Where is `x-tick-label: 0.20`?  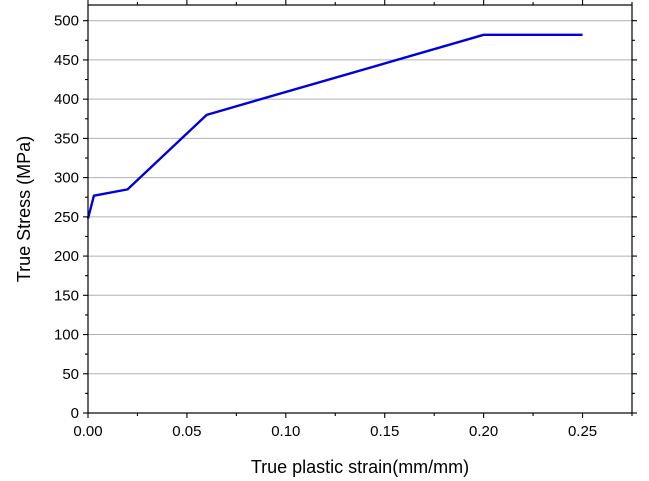
x-tick-label: 0.20 is located at coordinates (483, 431).